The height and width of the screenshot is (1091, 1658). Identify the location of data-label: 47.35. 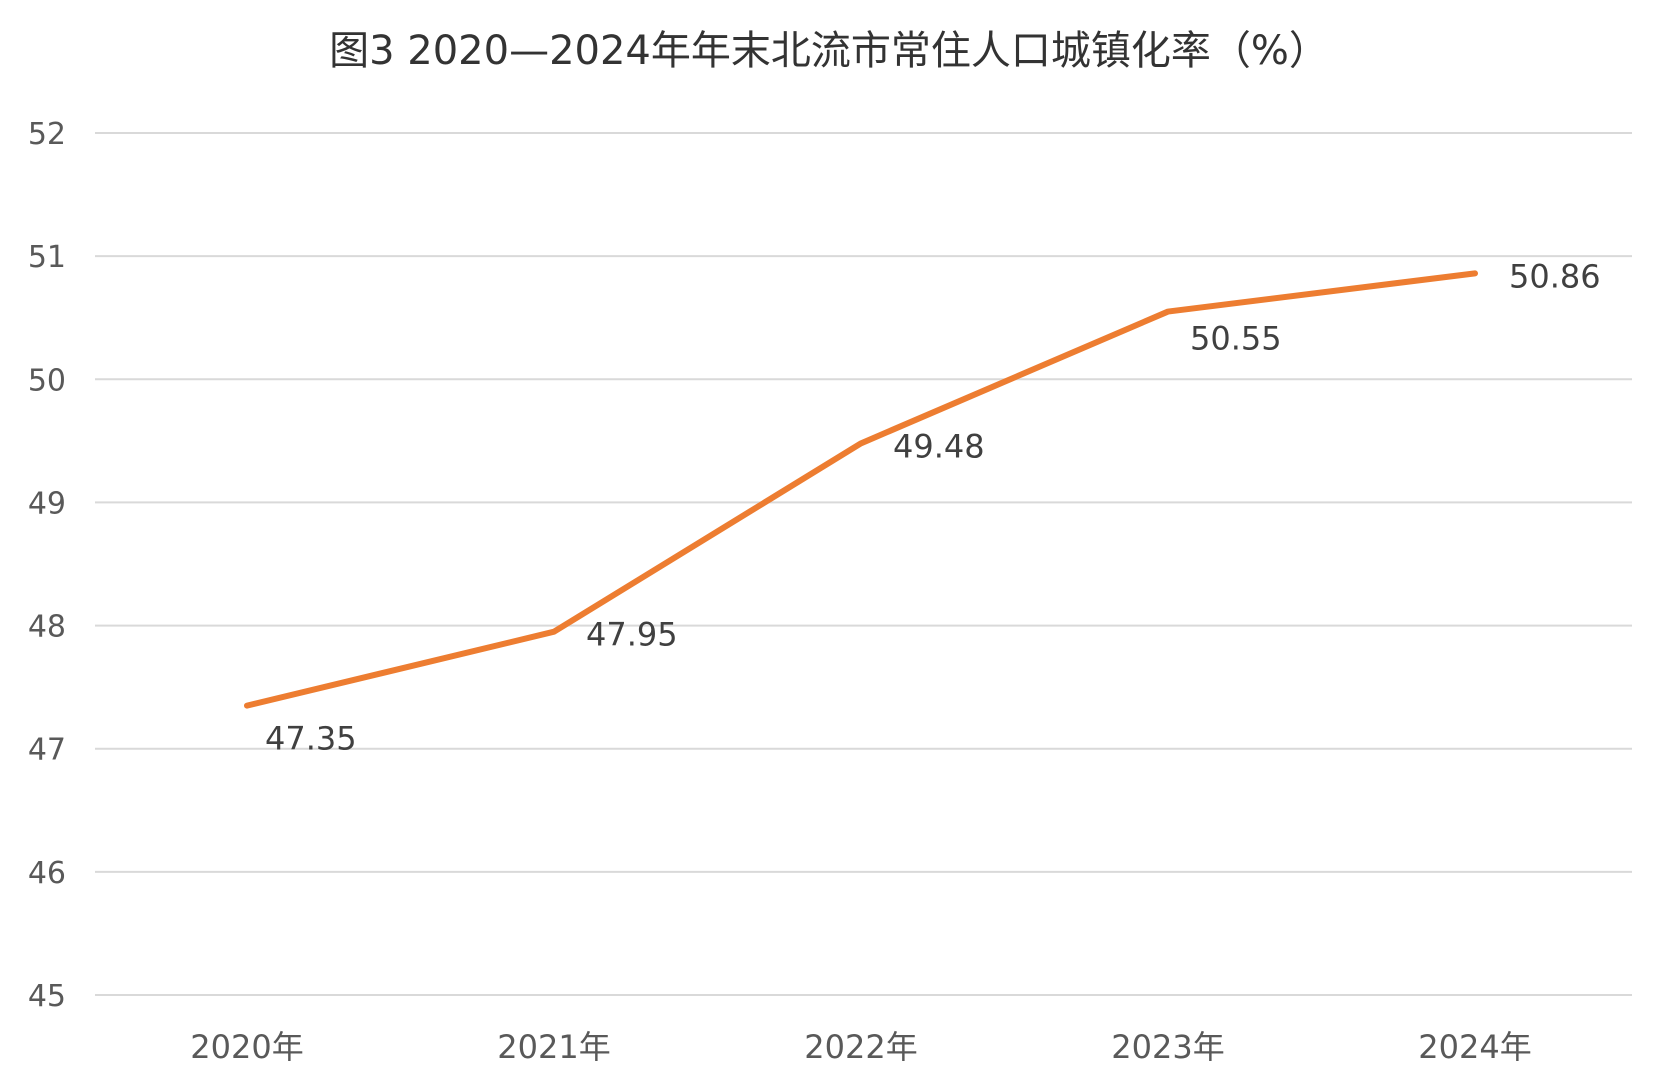
(311, 739).